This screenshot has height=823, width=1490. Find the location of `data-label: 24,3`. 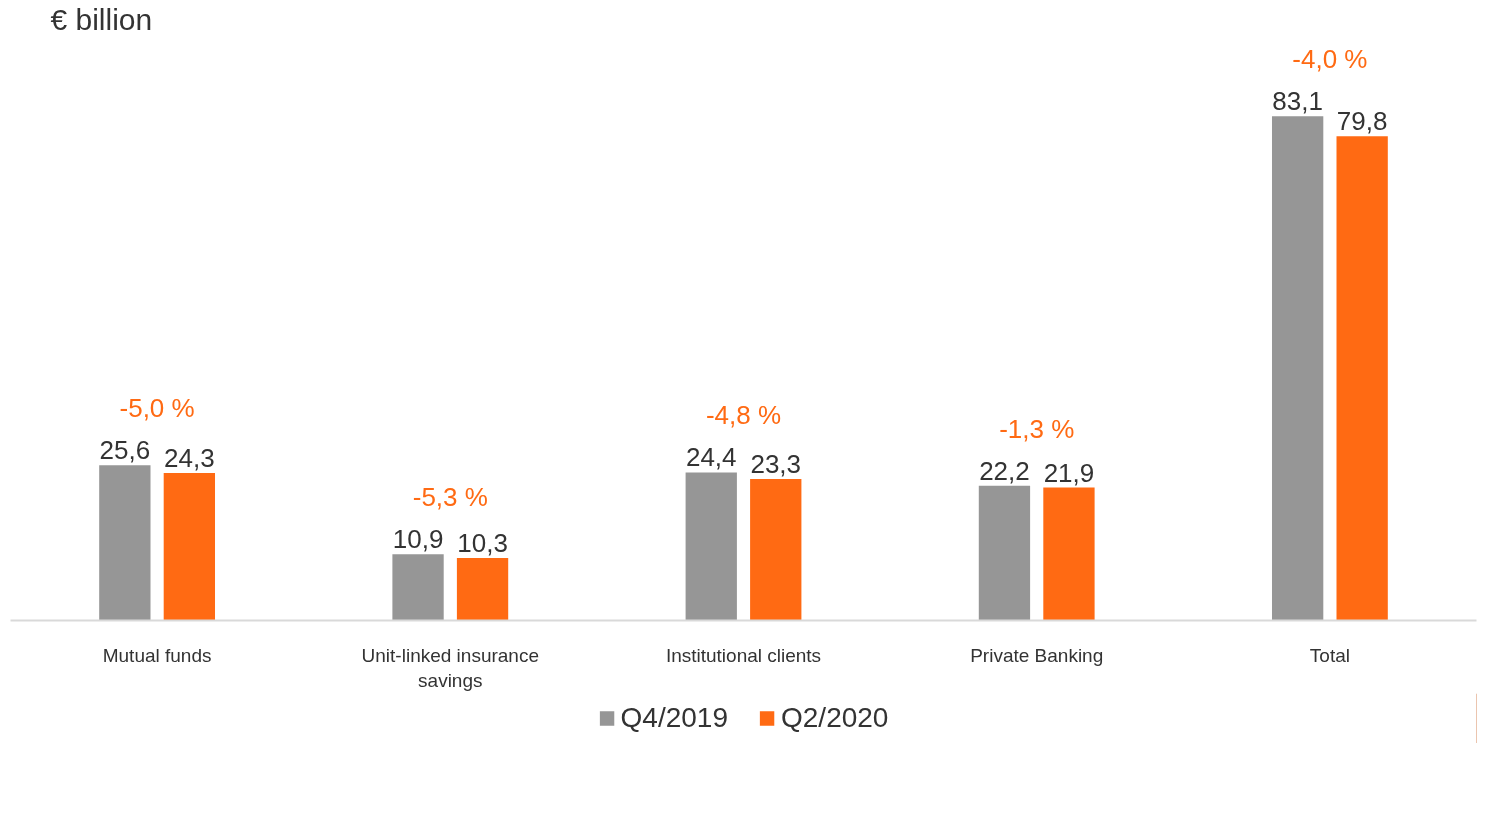

data-label: 24,3 is located at coordinates (189, 458).